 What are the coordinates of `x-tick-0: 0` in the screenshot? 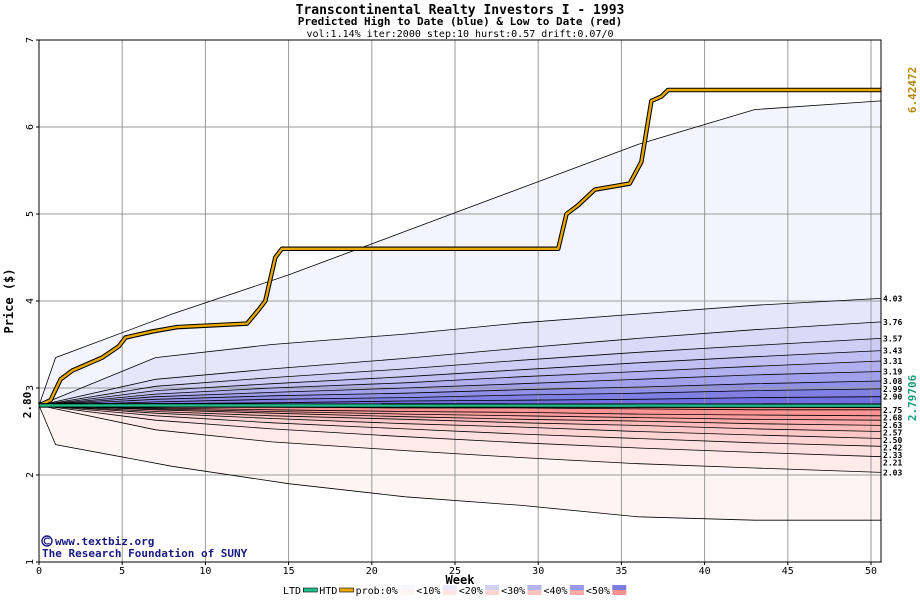 It's located at (39, 571).